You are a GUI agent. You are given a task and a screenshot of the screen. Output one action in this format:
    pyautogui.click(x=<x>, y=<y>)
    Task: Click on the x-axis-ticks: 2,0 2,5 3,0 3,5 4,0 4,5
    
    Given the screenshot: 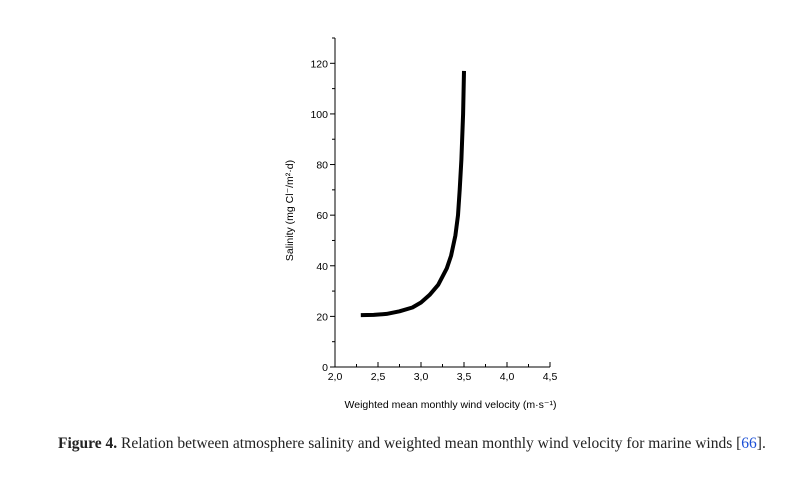 What is the action you would take?
    pyautogui.click(x=443, y=372)
    